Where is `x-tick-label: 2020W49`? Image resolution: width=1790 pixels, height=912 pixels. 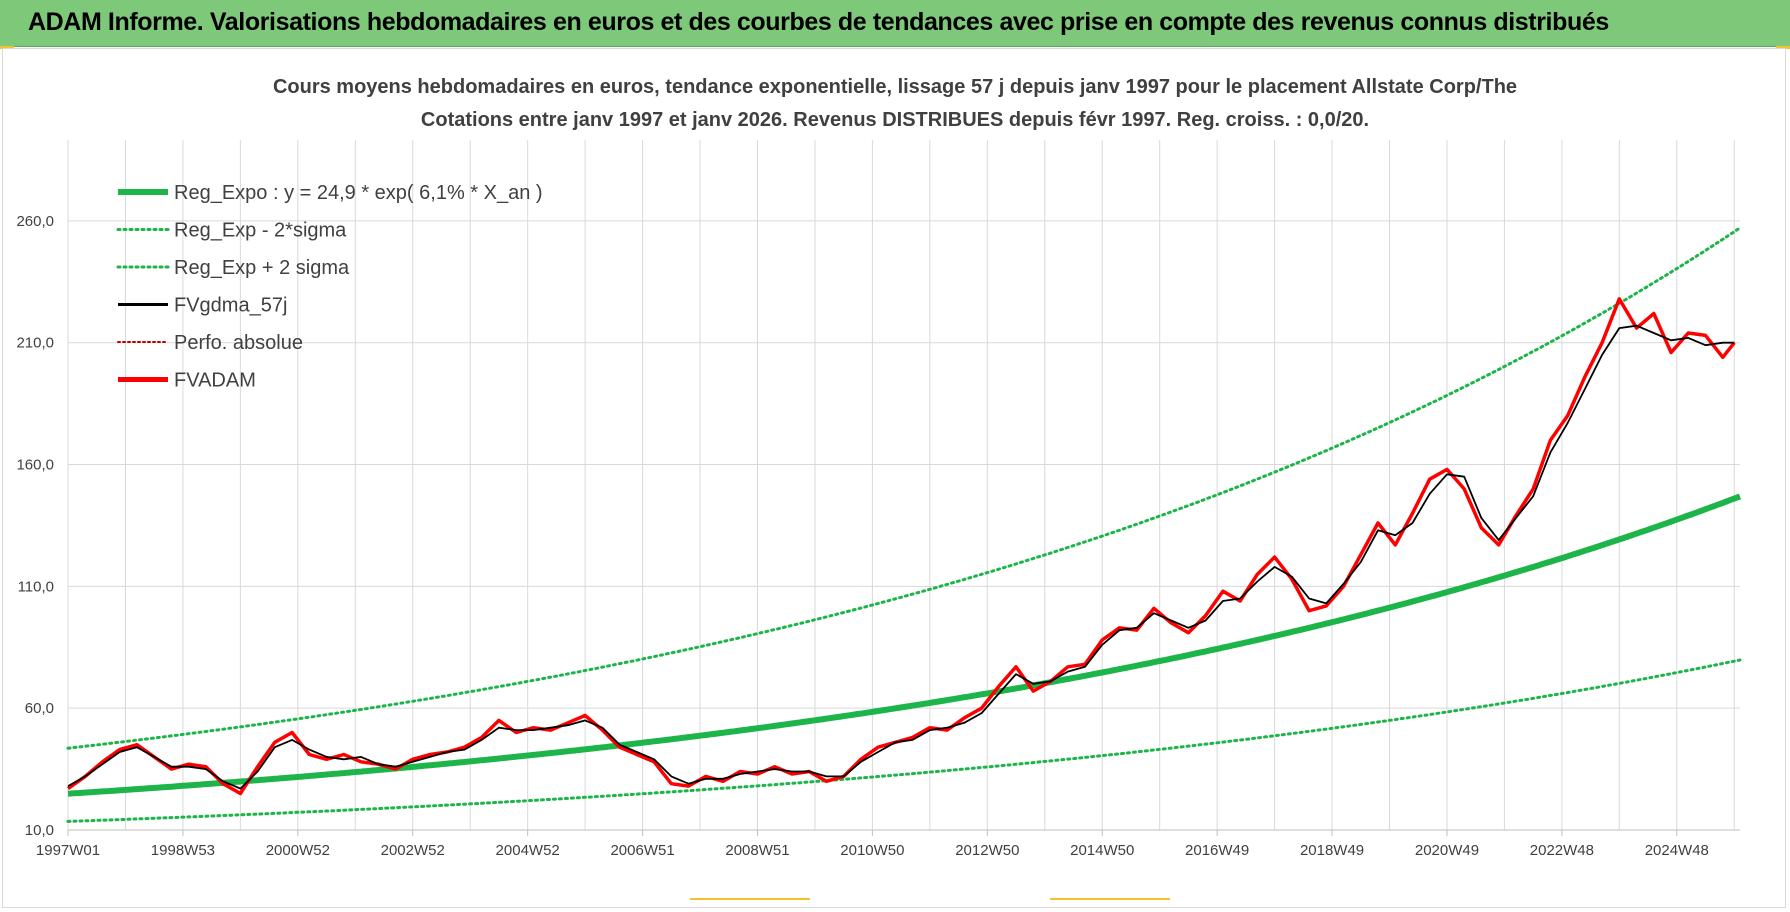 x-tick-label: 2020W49 is located at coordinates (1447, 850).